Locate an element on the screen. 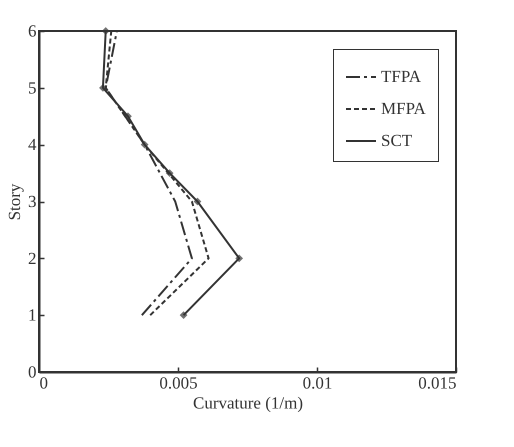 This screenshot has width=514, height=447. x-axis-title: Curvature (1/m) is located at coordinates (248, 403).